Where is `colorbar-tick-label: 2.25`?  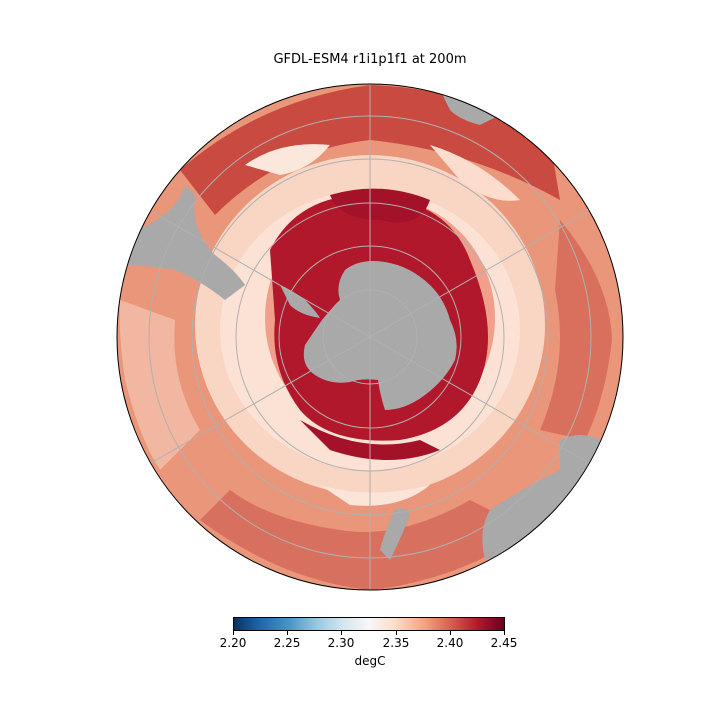 colorbar-tick-label: 2.25 is located at coordinates (287, 643).